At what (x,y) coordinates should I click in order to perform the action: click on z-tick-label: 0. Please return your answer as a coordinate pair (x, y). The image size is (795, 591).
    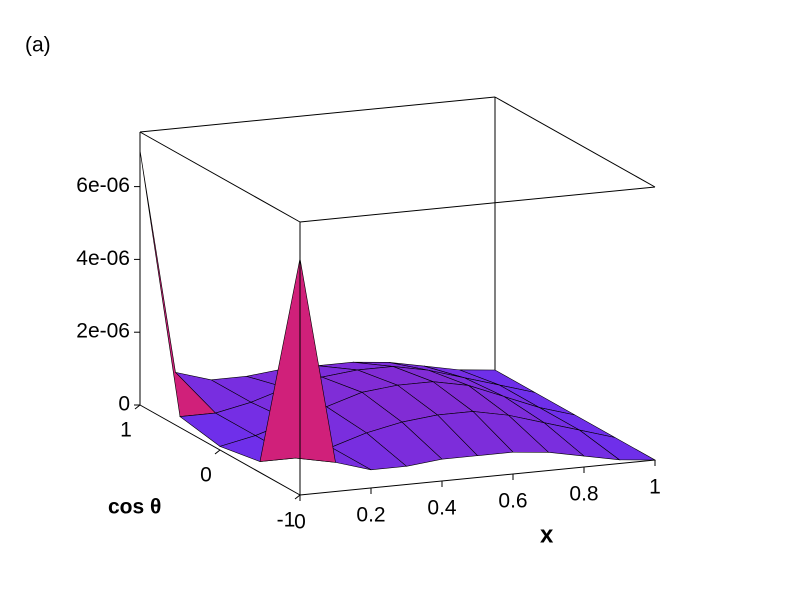
    Looking at the image, I should click on (124, 404).